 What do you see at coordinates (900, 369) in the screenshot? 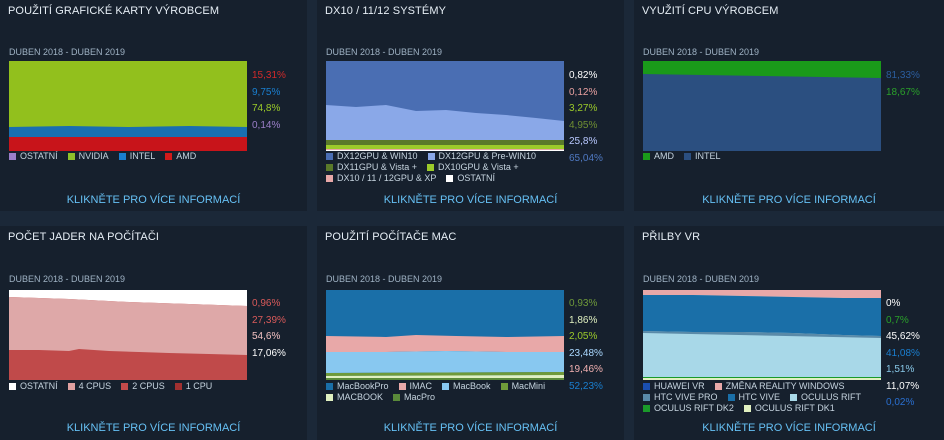
I see `value-htc-vive-pro: 1,51%` at bounding box center [900, 369].